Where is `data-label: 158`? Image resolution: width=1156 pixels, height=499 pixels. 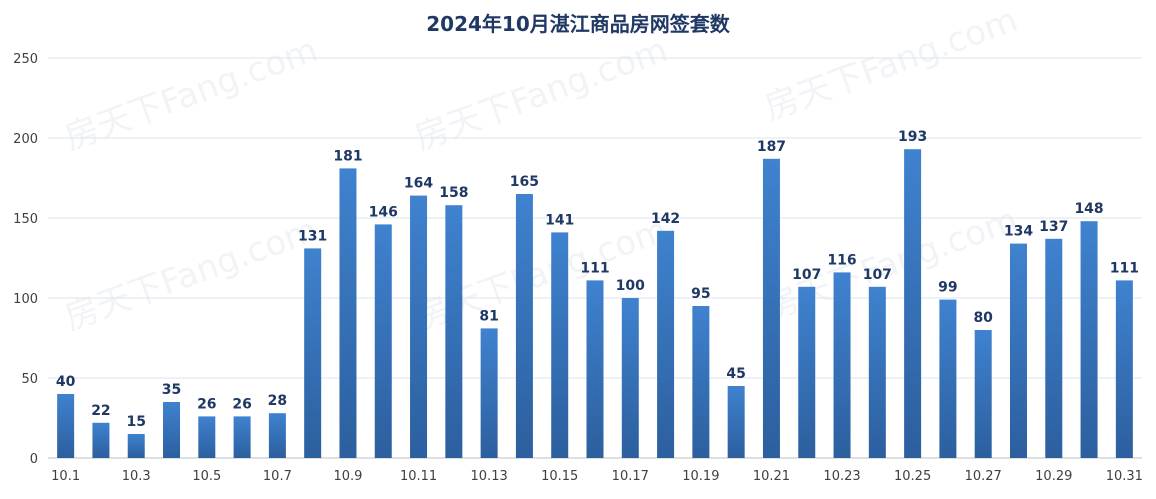
data-label: 158 is located at coordinates (453, 193).